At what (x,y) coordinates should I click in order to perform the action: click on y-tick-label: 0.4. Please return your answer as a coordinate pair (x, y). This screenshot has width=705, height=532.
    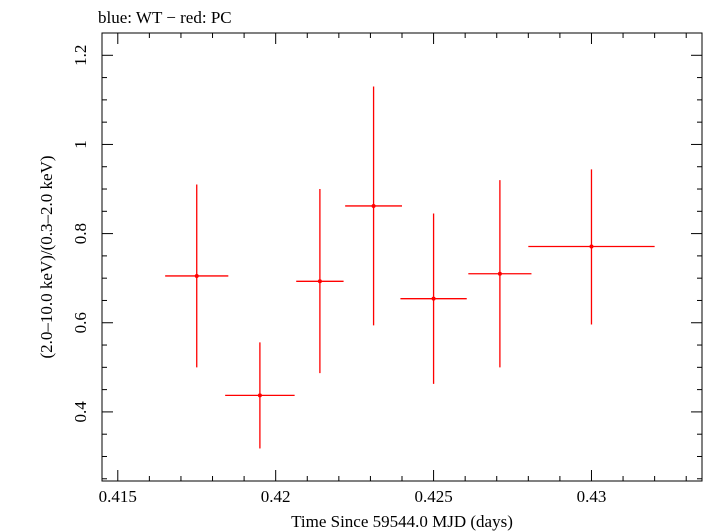
    Looking at the image, I should click on (80, 412).